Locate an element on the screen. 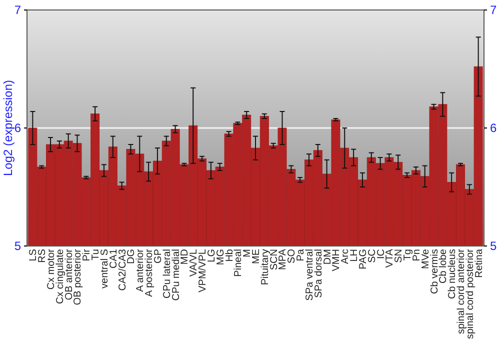 The height and width of the screenshot is (350, 500). x-tick-label: Pituitary is located at coordinates (265, 267).